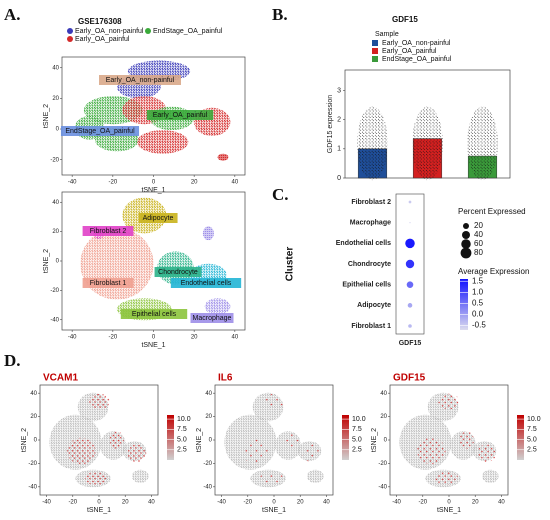 This screenshot has width=550, height=520. Describe the element at coordinates (409, 378) in the screenshot. I see `gene-title: GDF15` at that location.